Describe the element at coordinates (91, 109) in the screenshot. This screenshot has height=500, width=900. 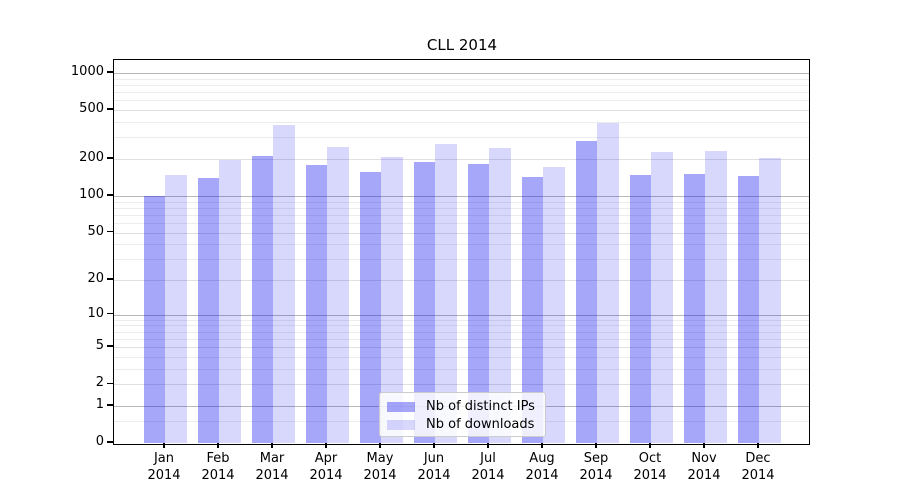
I see `y-tick-label: 500` at that location.